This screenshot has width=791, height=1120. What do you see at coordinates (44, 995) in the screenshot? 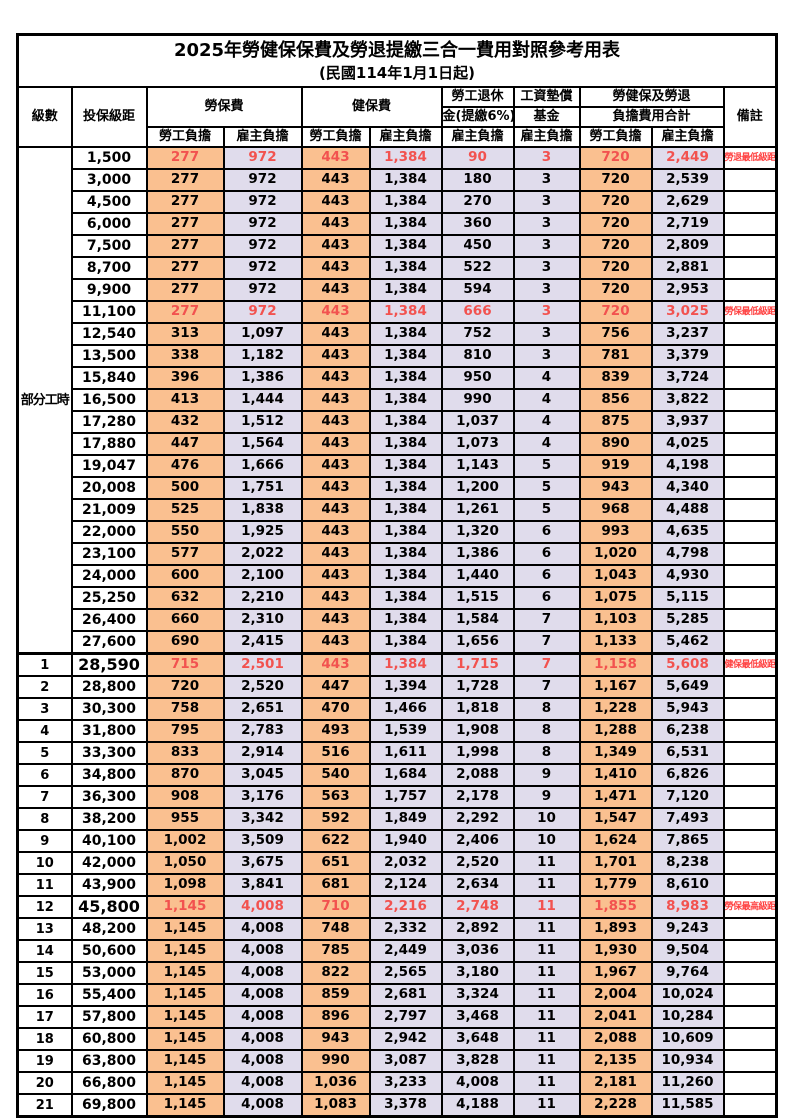
I see `level-cell: 16` at bounding box center [44, 995].